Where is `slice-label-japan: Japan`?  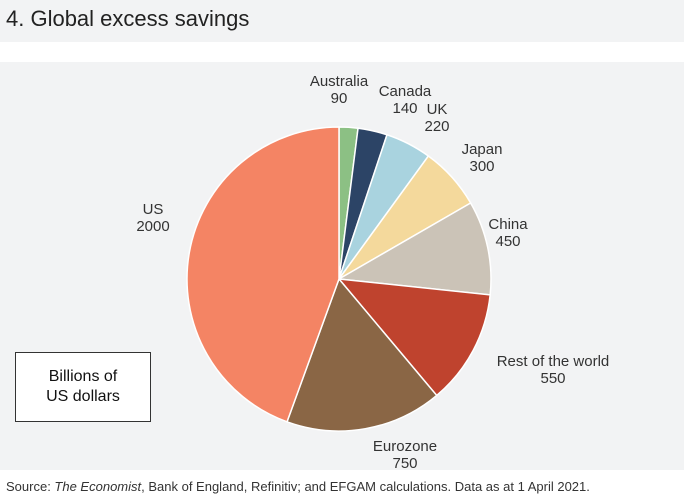
slice-label-japan: Japan is located at coordinates (482, 149).